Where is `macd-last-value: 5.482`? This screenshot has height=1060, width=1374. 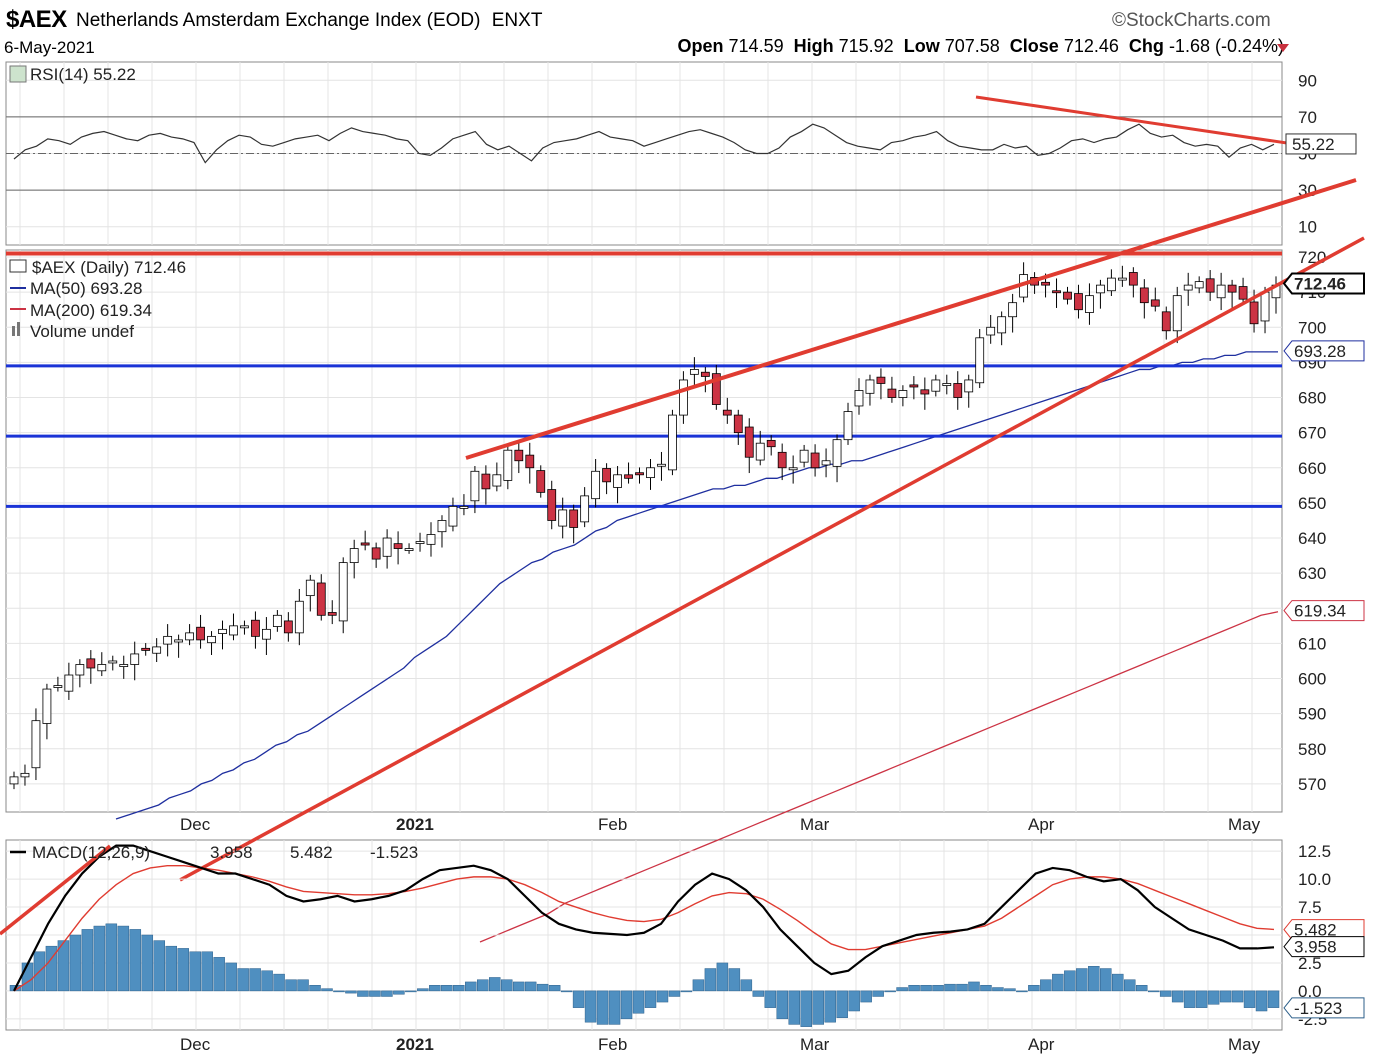
macd-last-value: 5.482 is located at coordinates (1315, 930).